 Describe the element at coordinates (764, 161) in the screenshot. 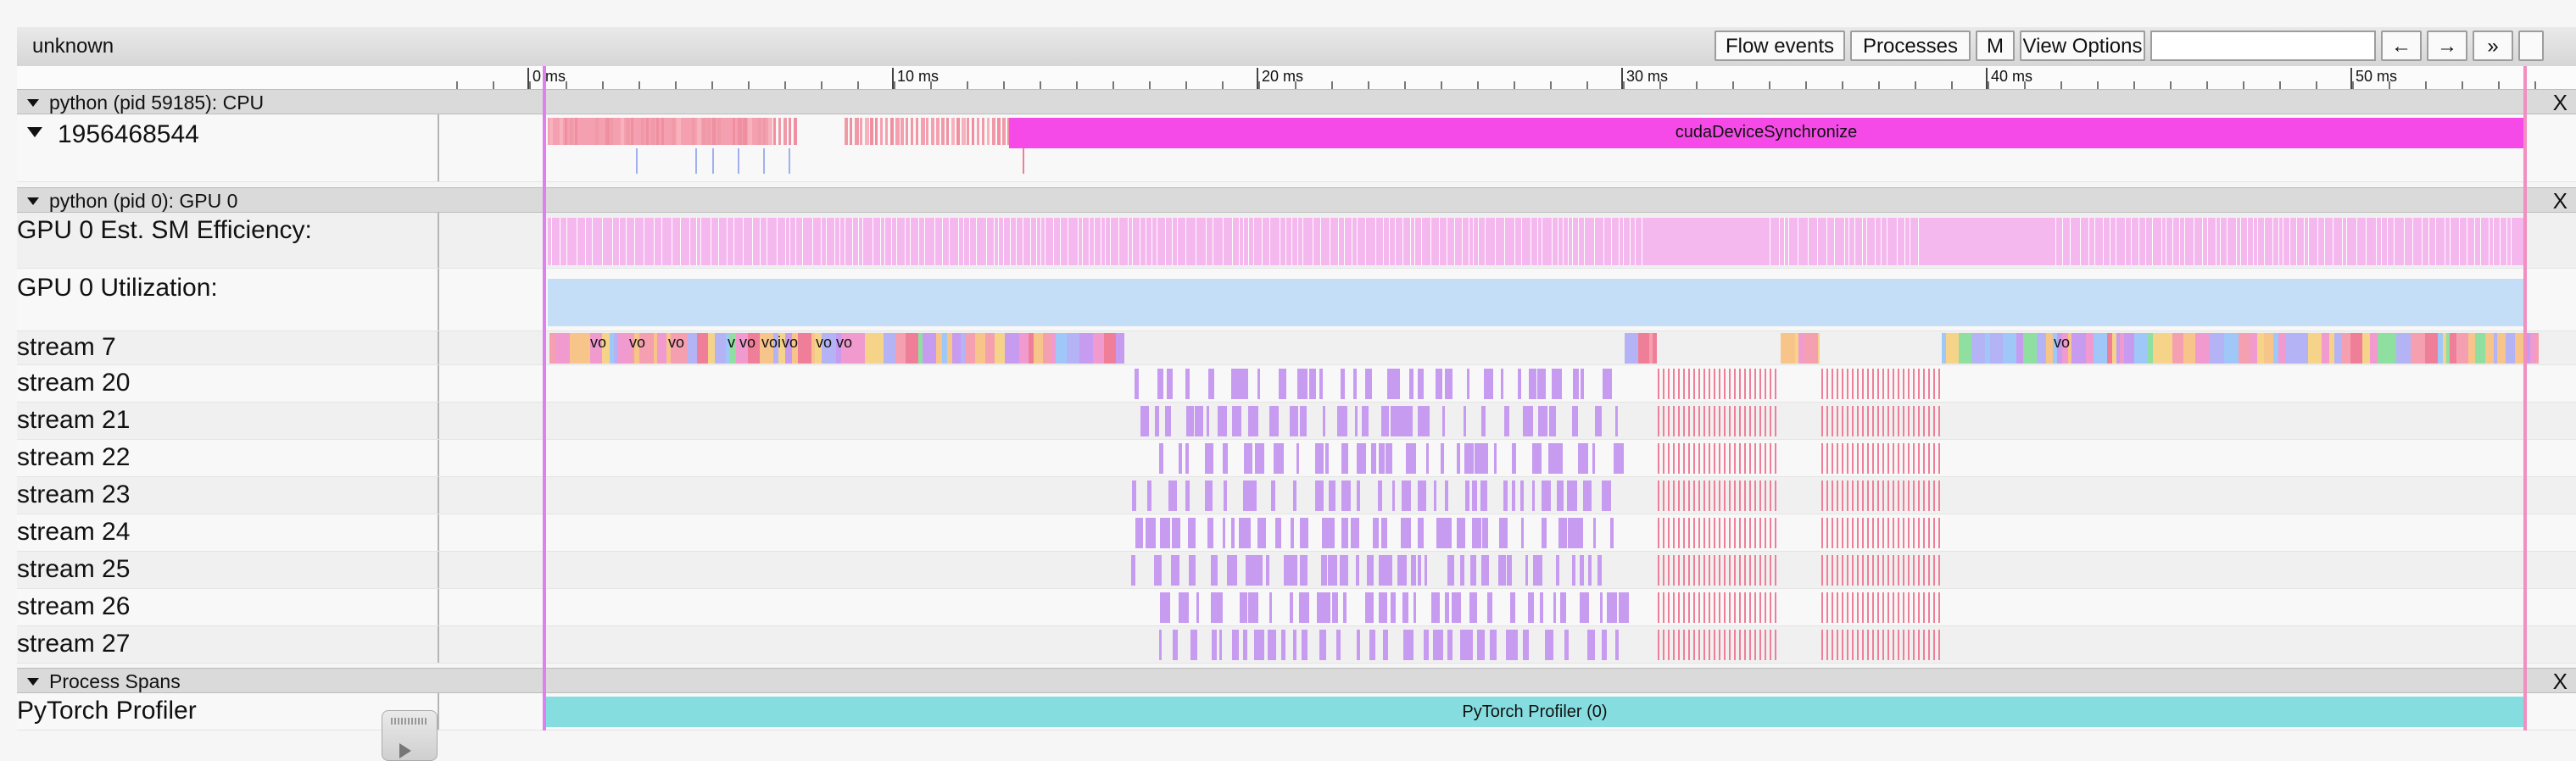

I see `cpu-sub-slice` at that location.